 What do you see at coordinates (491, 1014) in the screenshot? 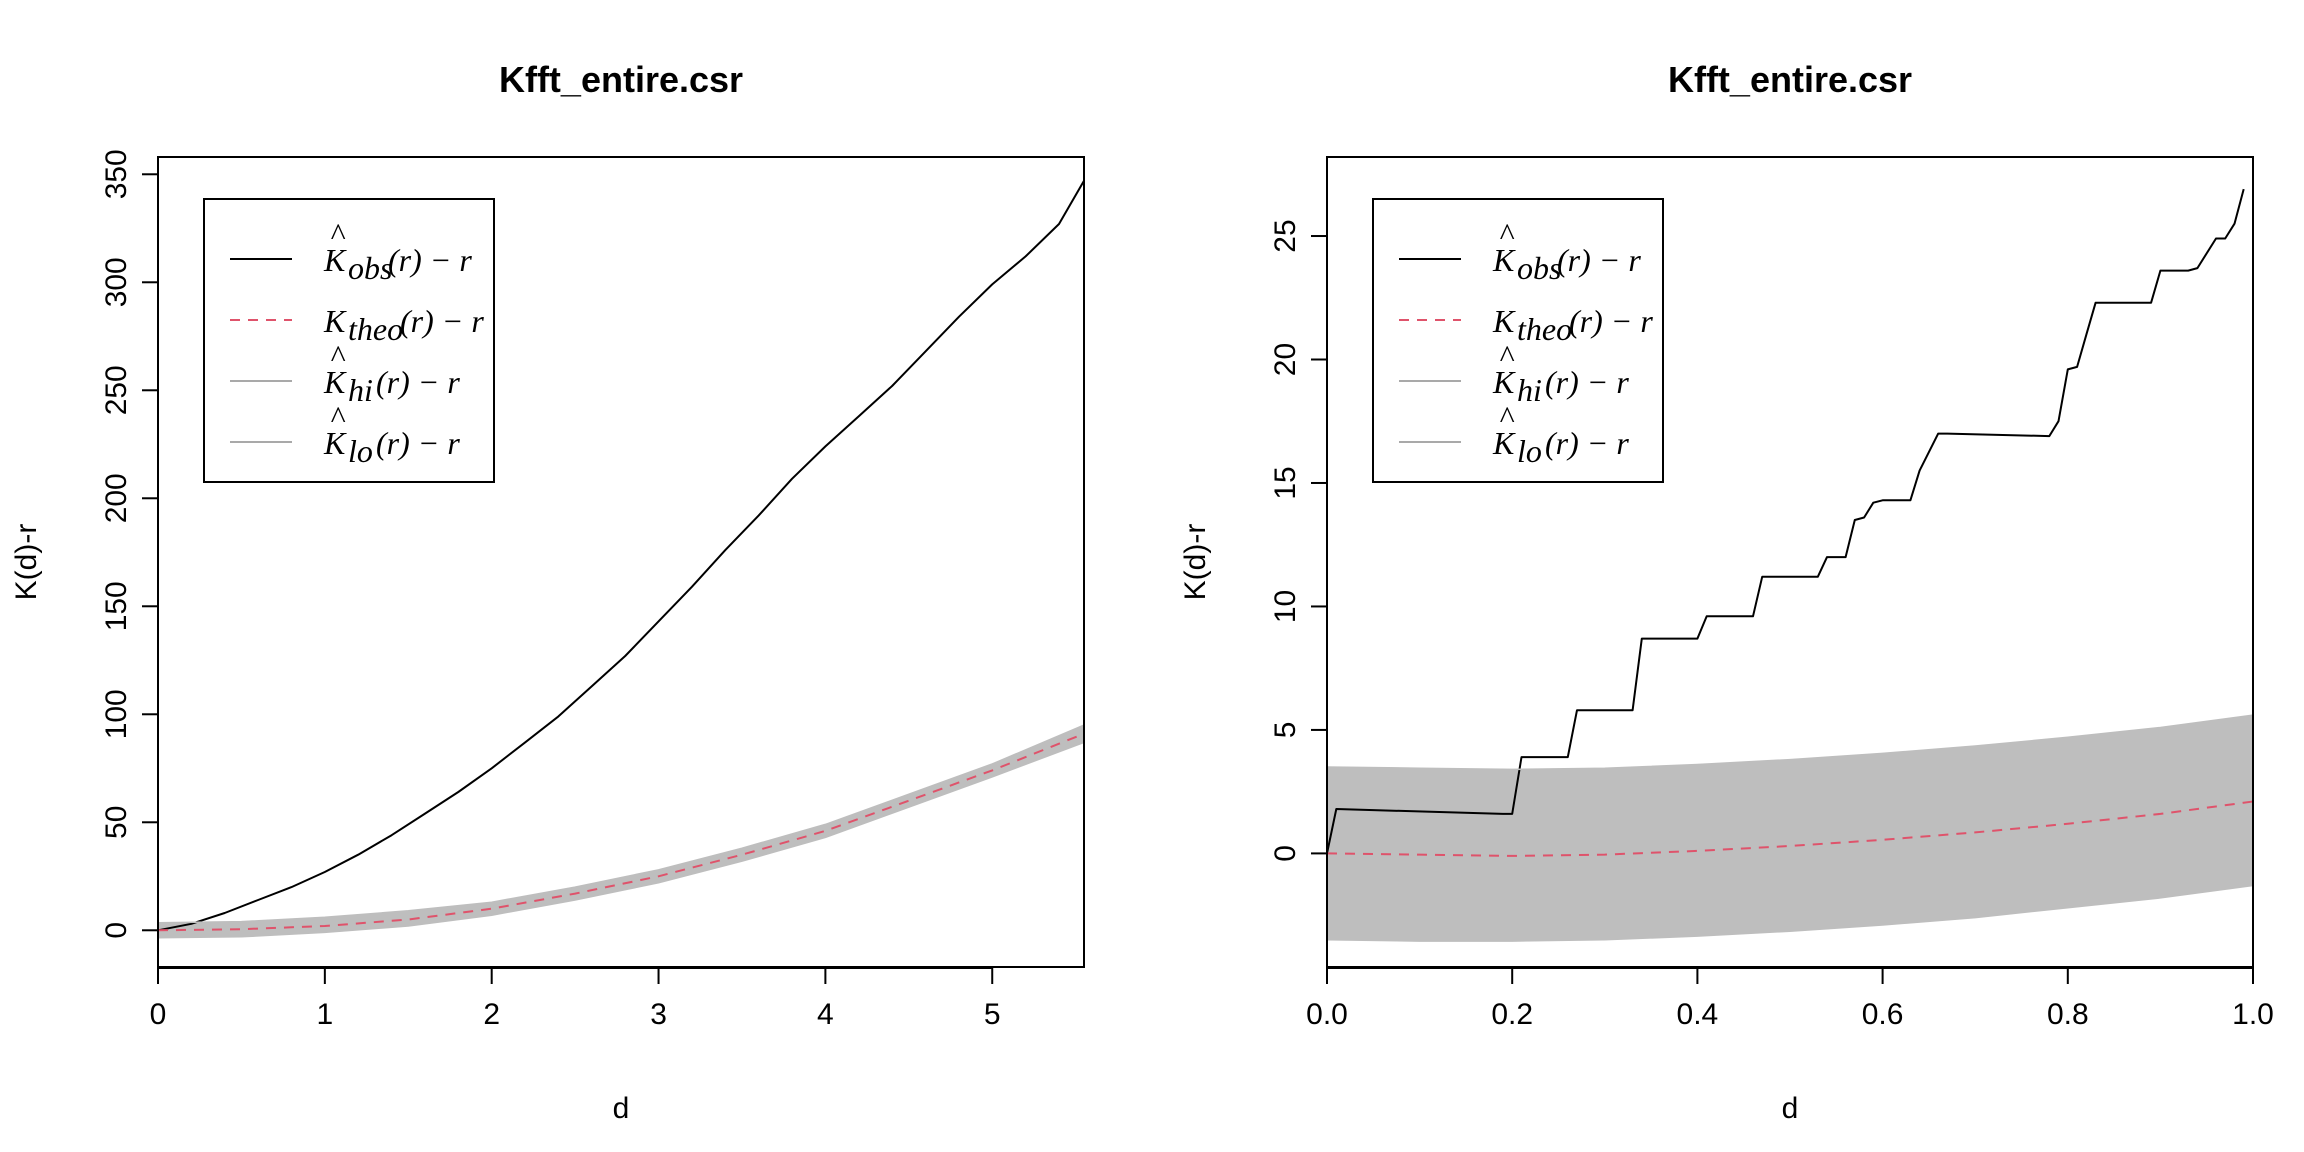
I see `x-tick-label: 2` at bounding box center [491, 1014].